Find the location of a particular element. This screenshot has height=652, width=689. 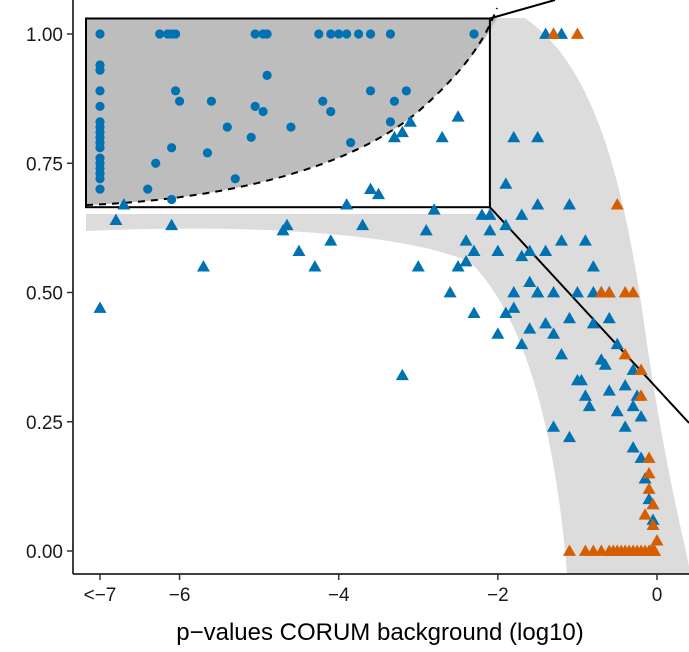

x-tick-label: <−7 is located at coordinates (100, 595).